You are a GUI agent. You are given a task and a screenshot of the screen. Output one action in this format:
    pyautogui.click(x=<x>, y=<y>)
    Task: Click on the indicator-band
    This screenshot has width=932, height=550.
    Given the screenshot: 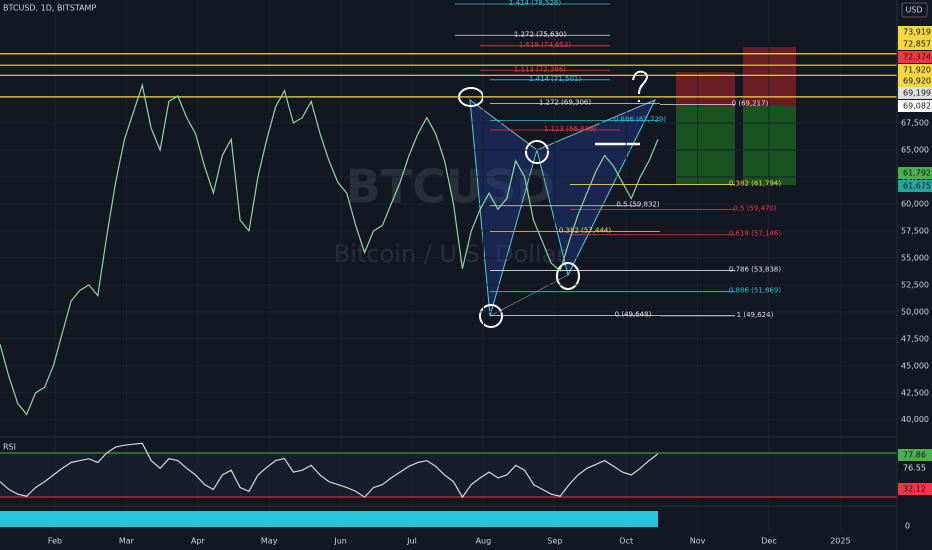 What is the action you would take?
    pyautogui.click(x=329, y=519)
    